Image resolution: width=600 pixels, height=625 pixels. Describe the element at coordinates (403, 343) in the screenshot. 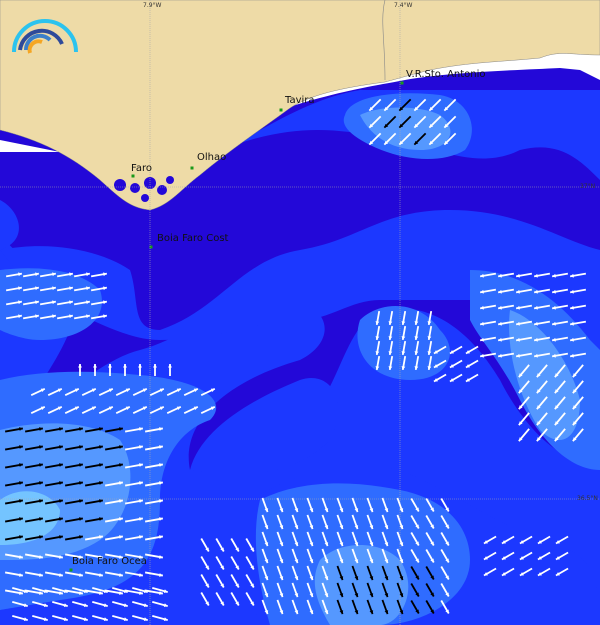

I see `wave-height-contour` at that location.